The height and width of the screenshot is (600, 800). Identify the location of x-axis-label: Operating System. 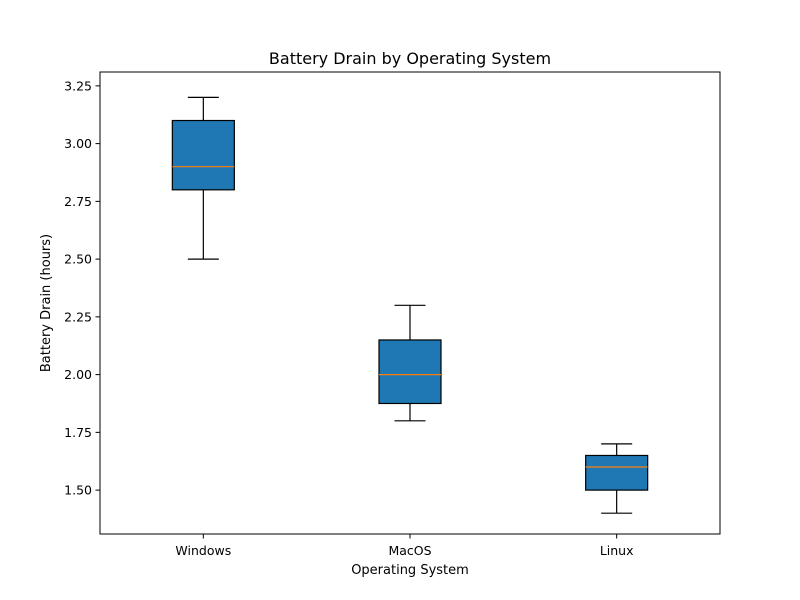
(410, 570).